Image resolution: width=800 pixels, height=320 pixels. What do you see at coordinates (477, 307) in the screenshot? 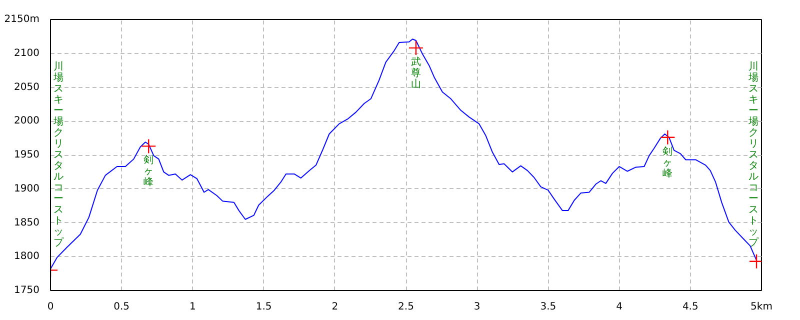
I see `x-tick-label: 3` at bounding box center [477, 307].